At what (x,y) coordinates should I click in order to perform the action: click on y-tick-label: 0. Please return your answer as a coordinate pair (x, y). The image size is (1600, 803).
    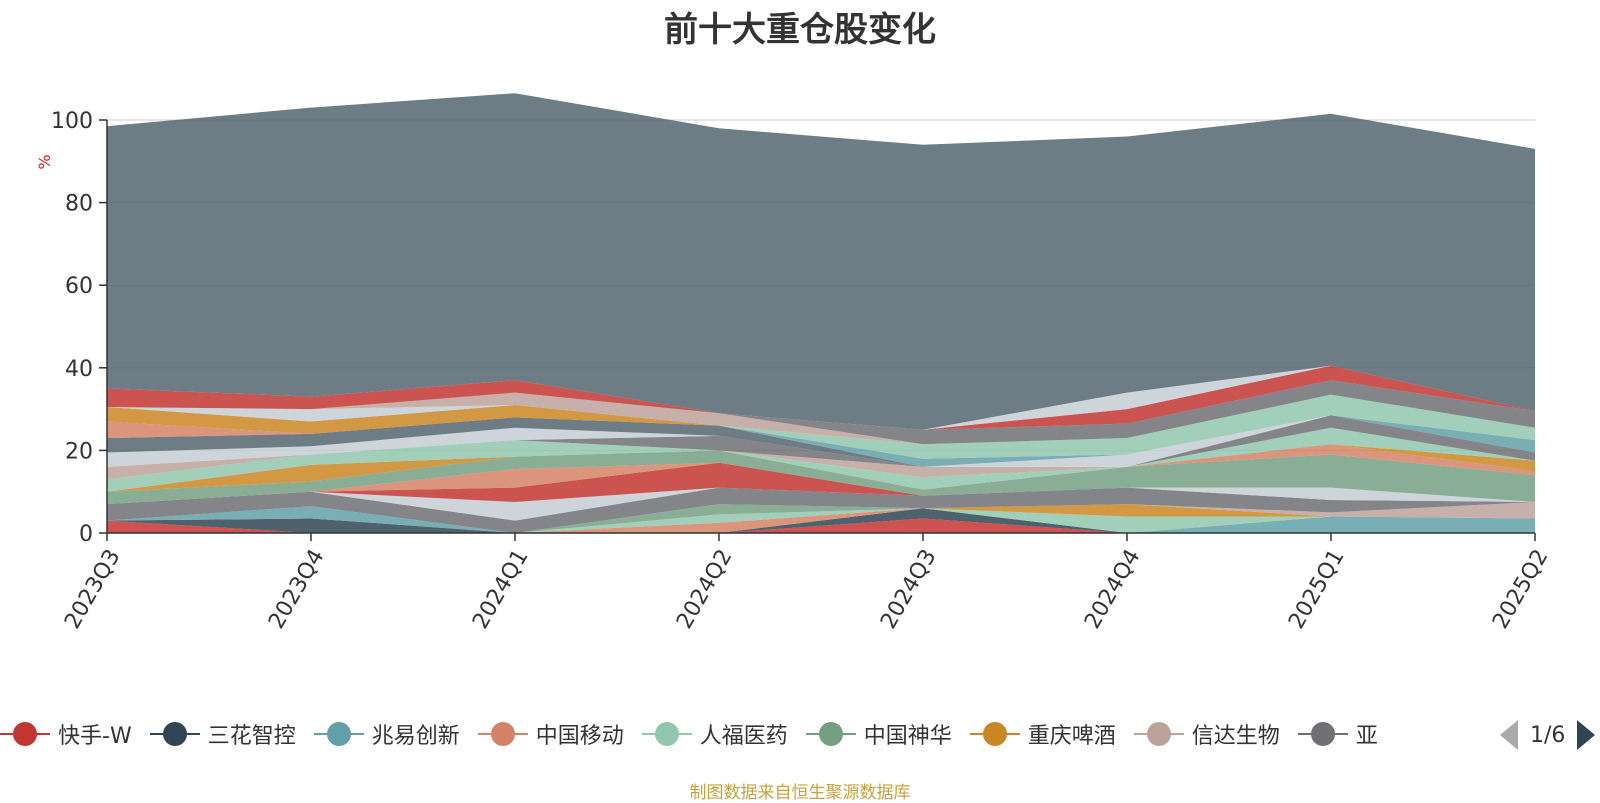
    Looking at the image, I should click on (86, 534).